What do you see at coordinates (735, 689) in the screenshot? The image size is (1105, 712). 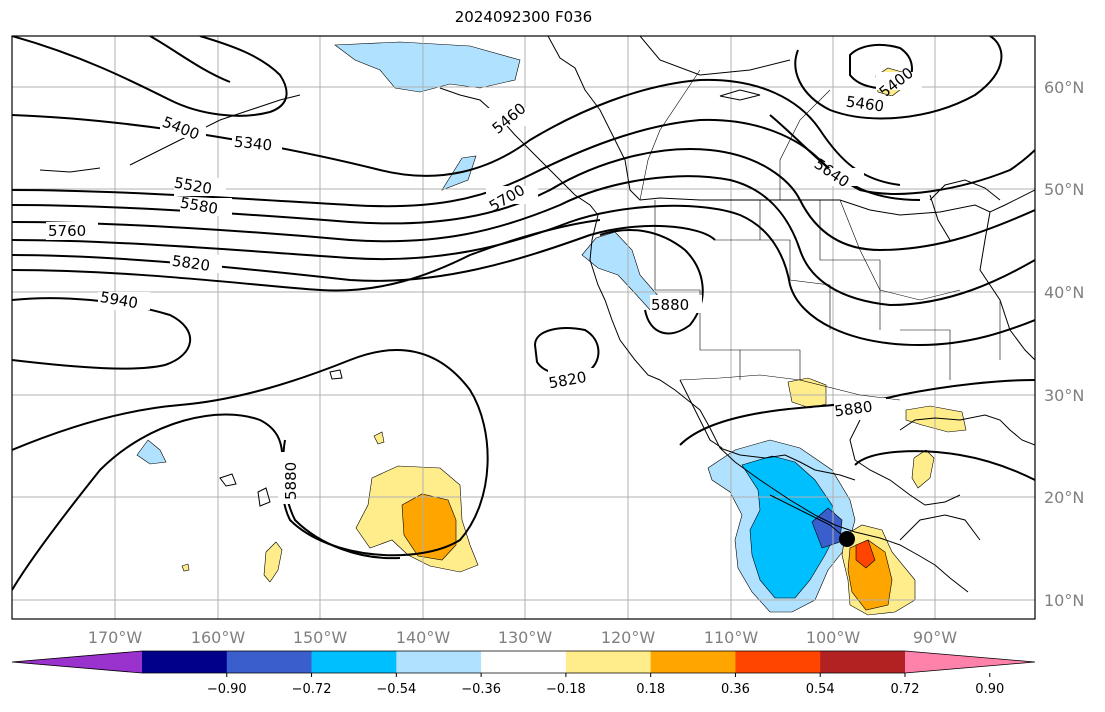 I see `colorbar-tick-label: 0.36` at bounding box center [735, 689].